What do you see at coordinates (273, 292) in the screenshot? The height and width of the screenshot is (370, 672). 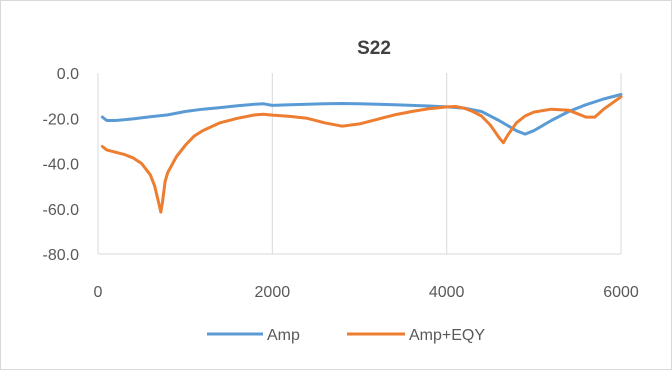 I see `x-tick-label: 2000` at bounding box center [273, 292].